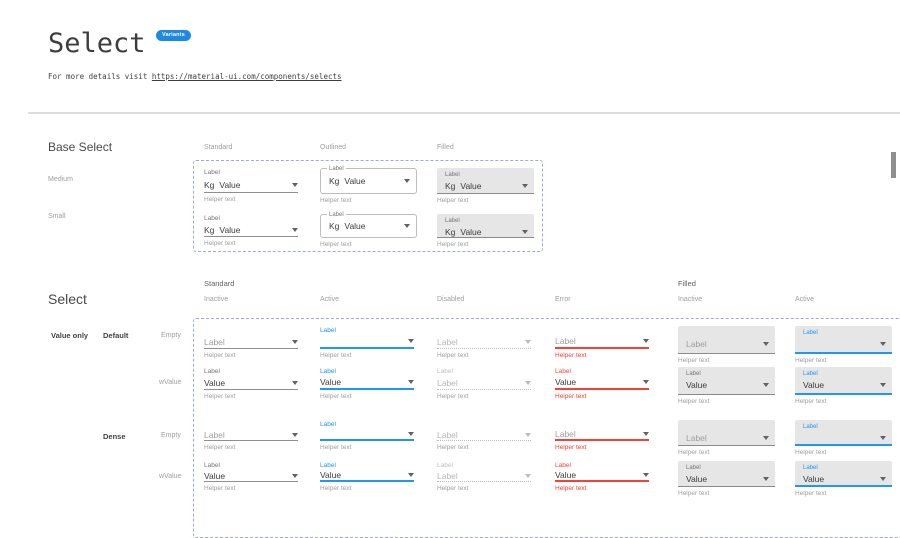 This screenshot has width=900, height=538. I want to click on select-standard-disabled-dense-wvalue: Label Label Helper text, so click(484, 476).